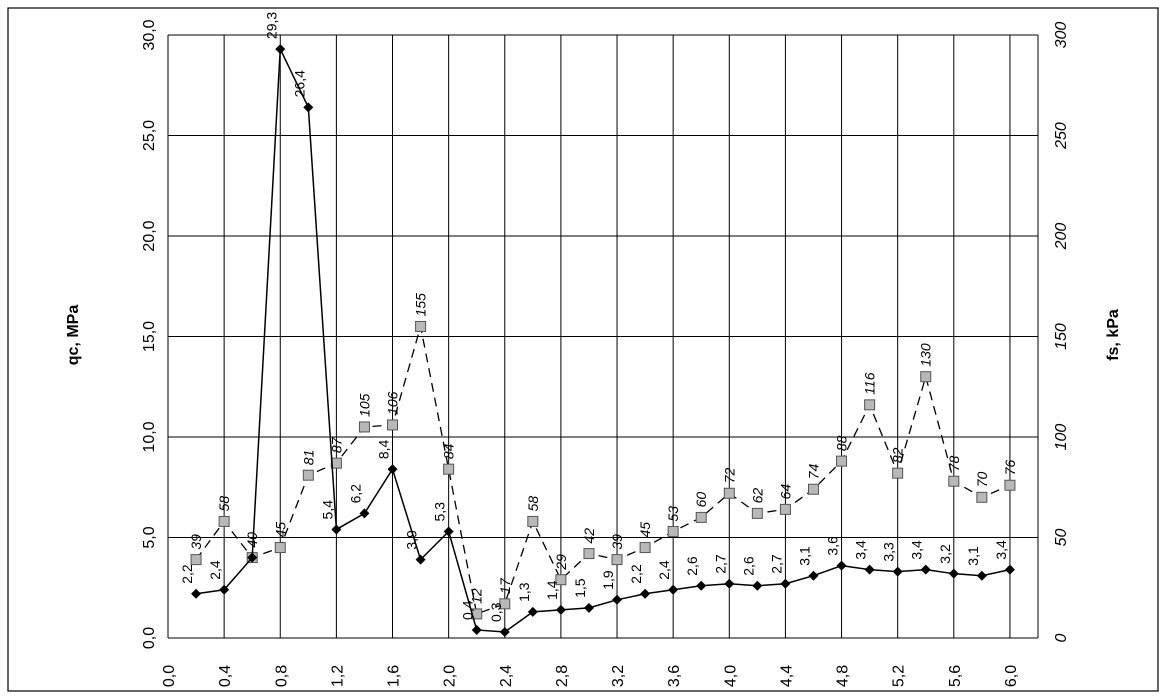  Describe the element at coordinates (149, 436) in the screenshot. I see `left-tick-label: 10,0` at that location.